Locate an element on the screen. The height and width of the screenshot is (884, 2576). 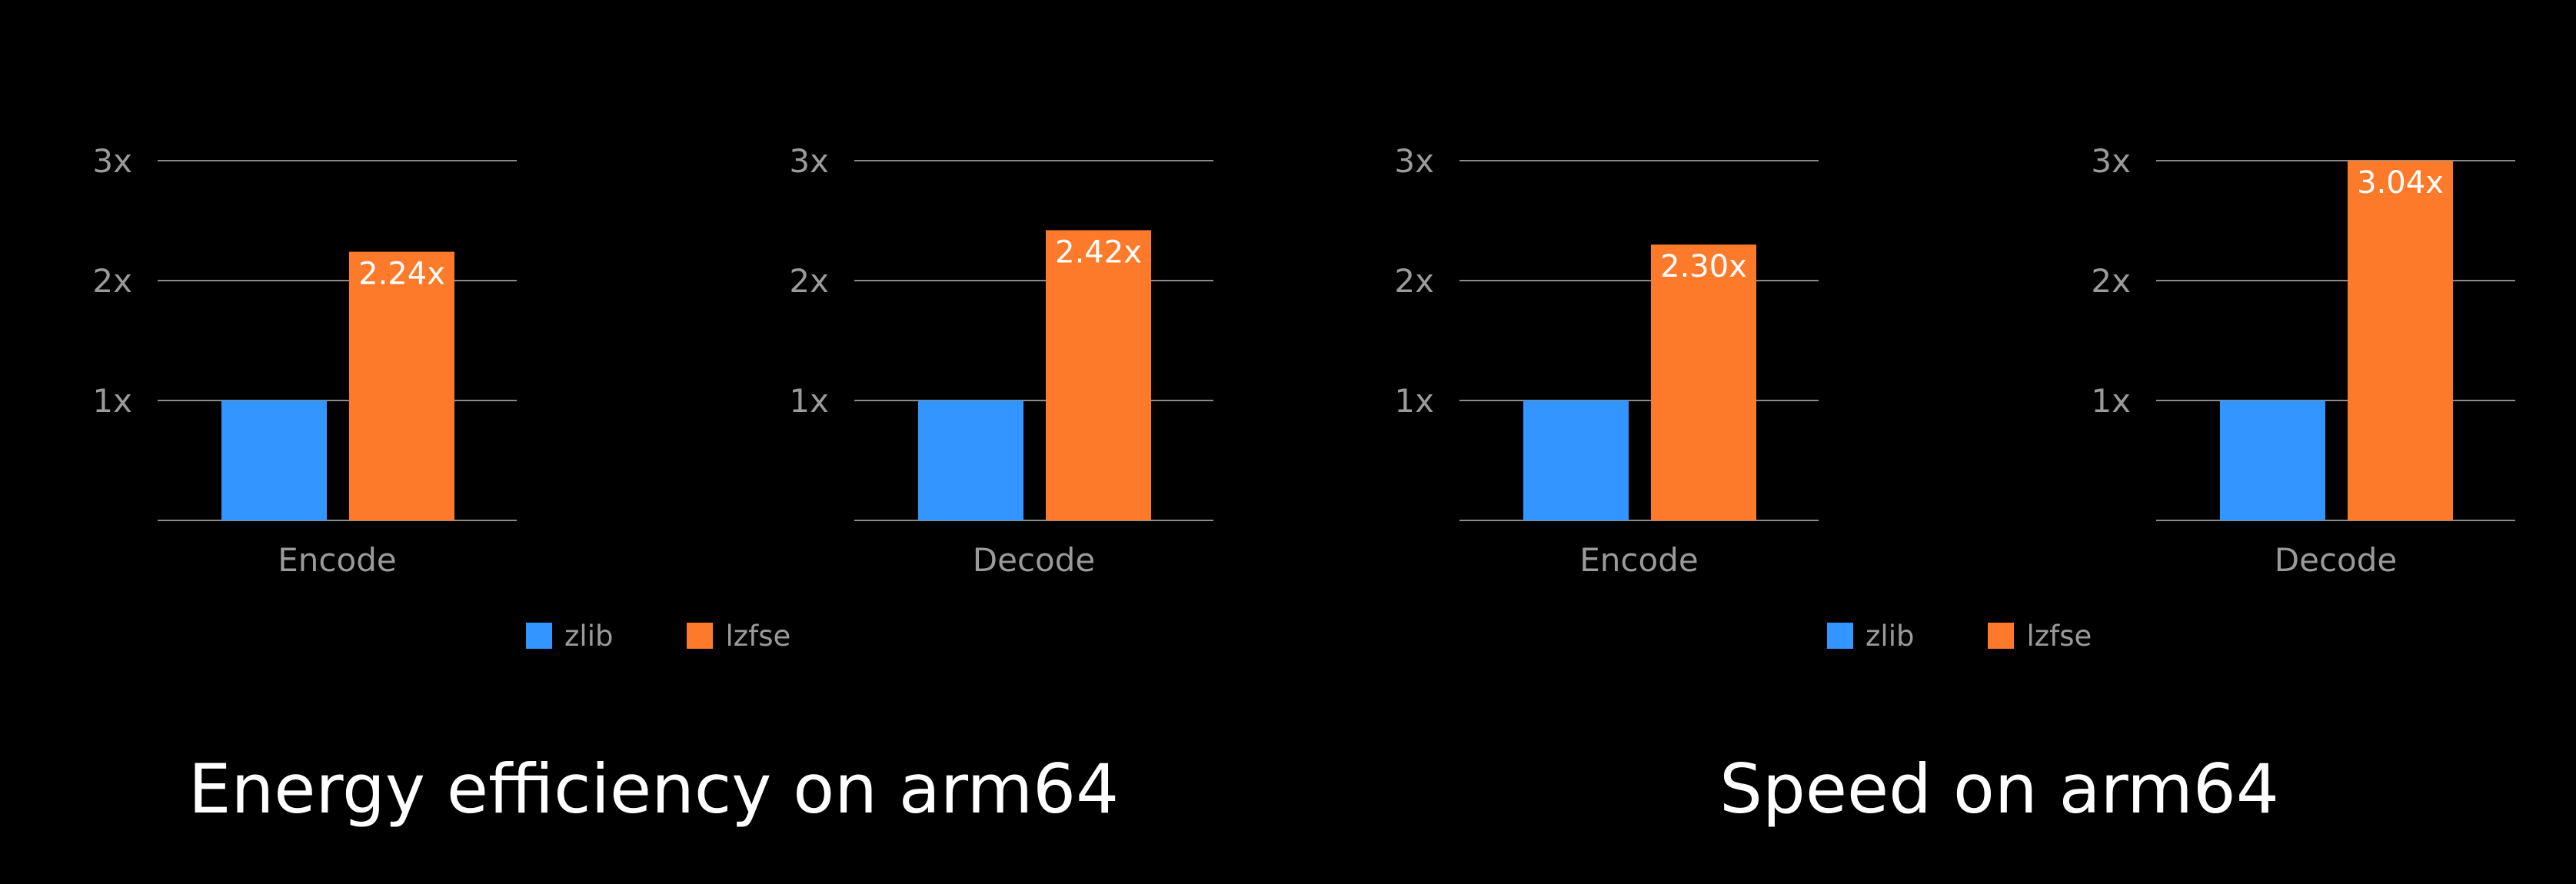
energy-decode-chart: 1x 2x 3x 2.42x Decode is located at coordinates (1001, 360).